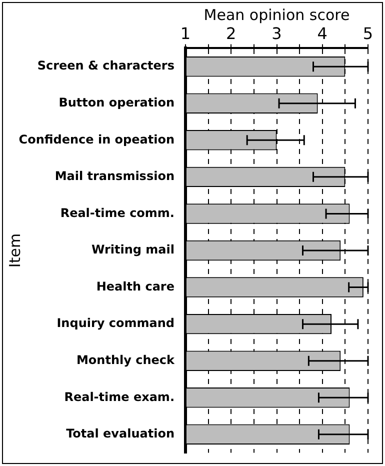 Image resolution: width=385 pixels, height=466 pixels. Describe the element at coordinates (322, 33) in the screenshot. I see `x-tick-label: 4` at that location.